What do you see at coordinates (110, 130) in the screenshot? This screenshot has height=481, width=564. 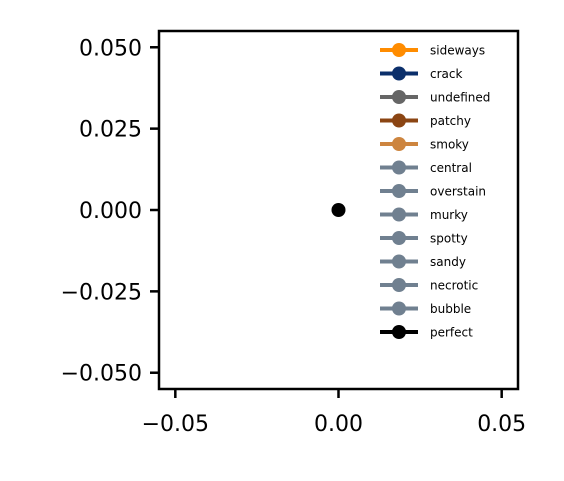 I see `y-tick-label: 0.025` at bounding box center [110, 130].